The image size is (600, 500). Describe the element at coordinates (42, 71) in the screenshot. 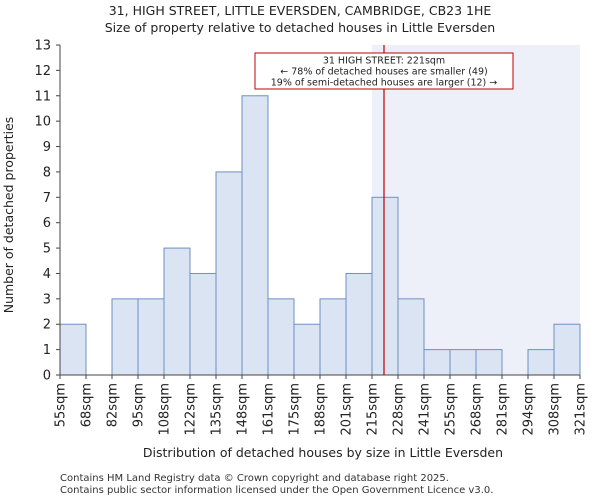

I see `y-tick-label: 12` at that location.